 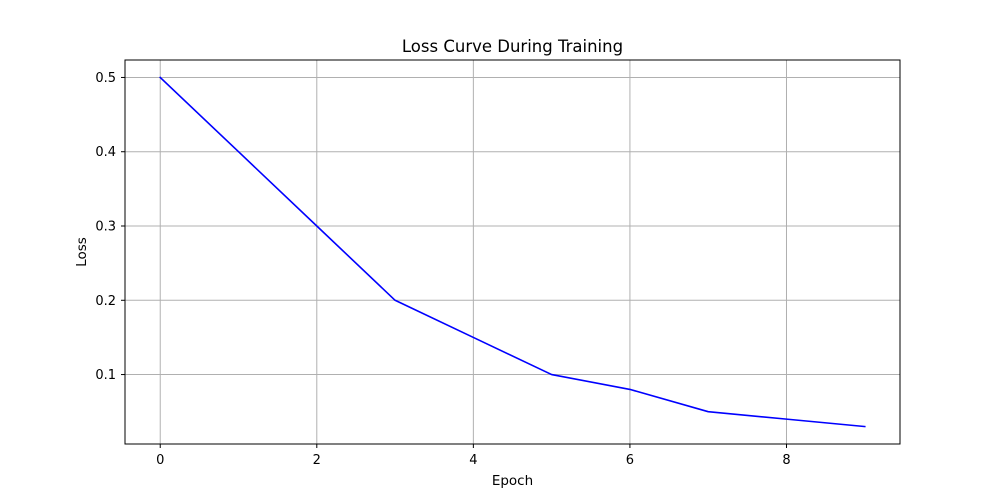 What do you see at coordinates (473, 460) in the screenshot?
I see `x-tick-label: 4` at bounding box center [473, 460].